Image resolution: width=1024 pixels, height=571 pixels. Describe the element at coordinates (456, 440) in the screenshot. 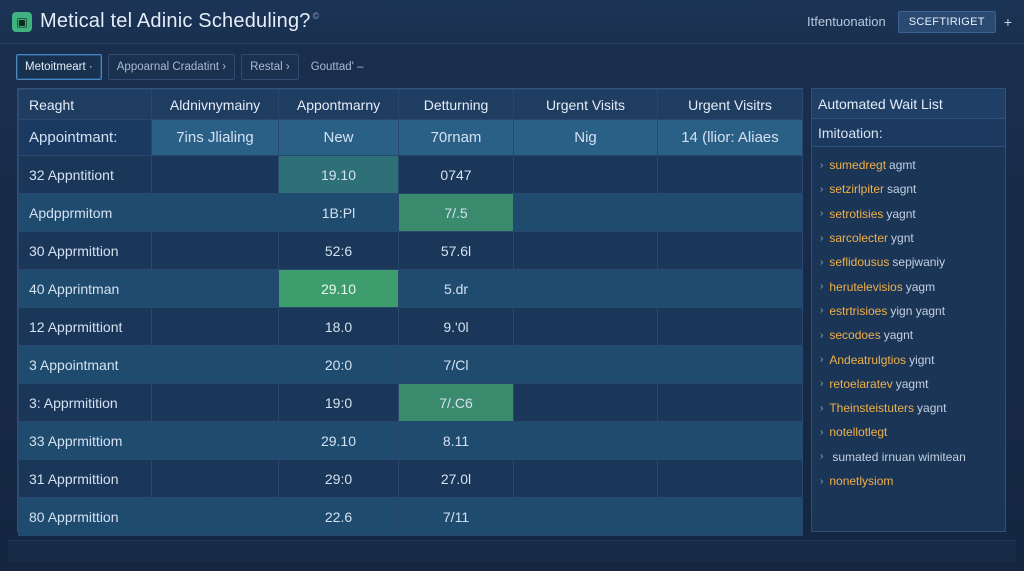

I see `table-cell: 8.11` at that location.